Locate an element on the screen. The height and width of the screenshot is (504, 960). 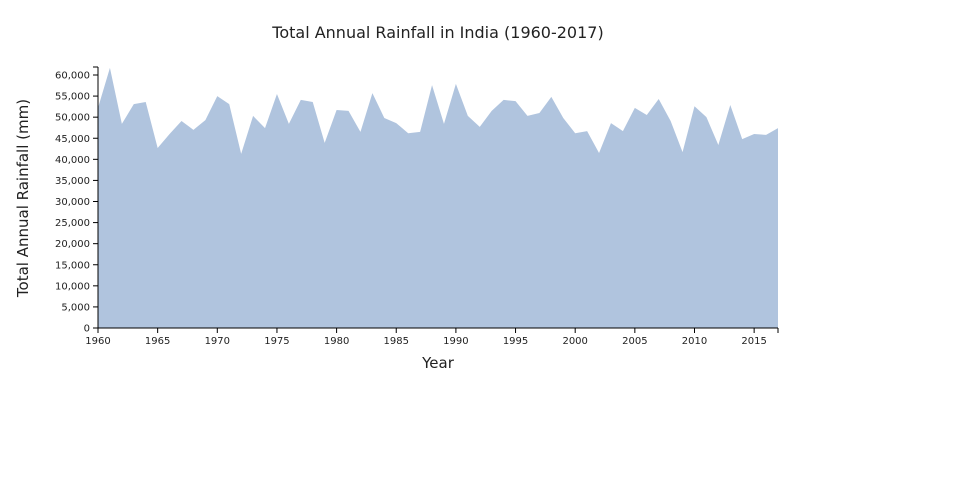
y-tick-label: 15,000 is located at coordinates (72, 265).